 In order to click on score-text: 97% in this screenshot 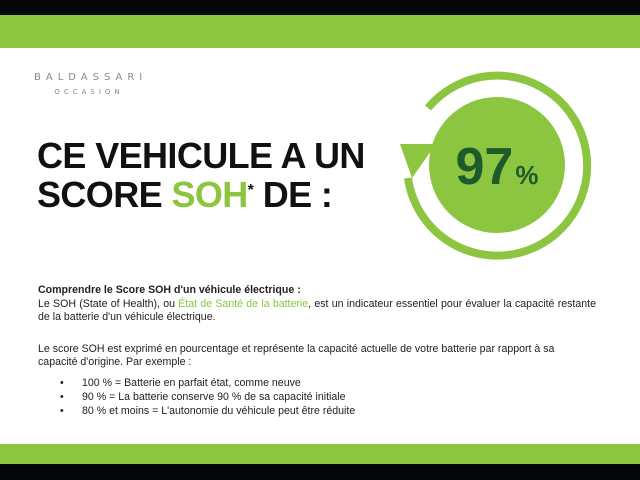, I will do `click(497, 167)`.